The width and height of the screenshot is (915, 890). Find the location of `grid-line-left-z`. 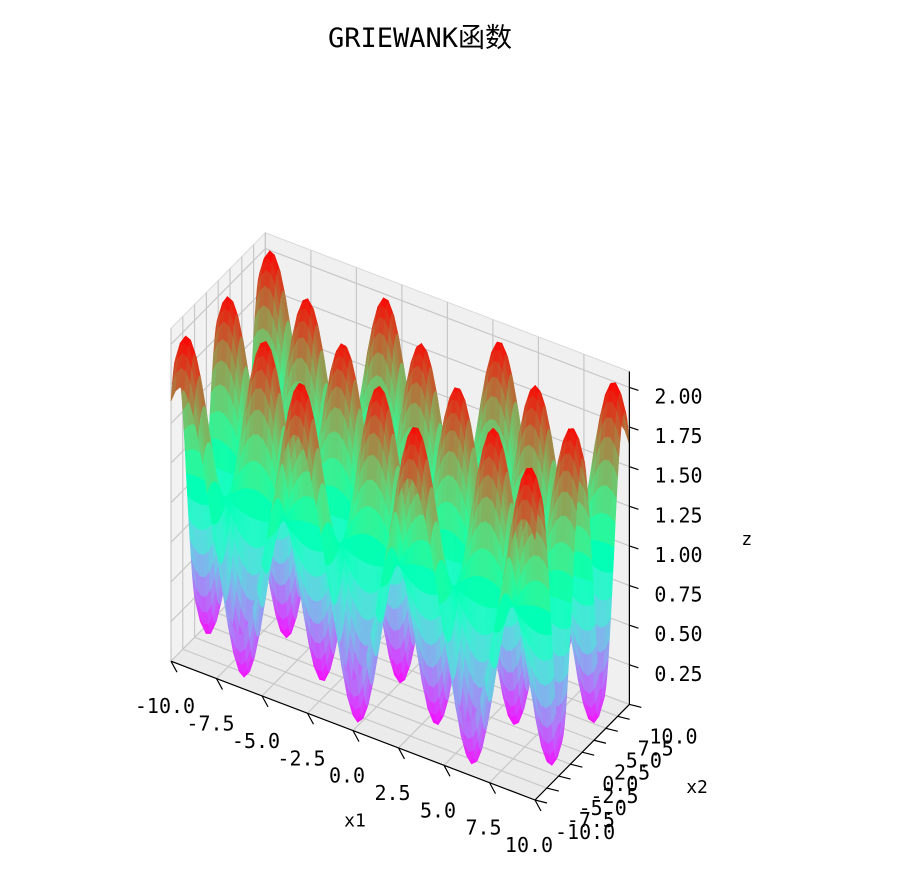

grid-line-left-z is located at coordinates (218, 296).